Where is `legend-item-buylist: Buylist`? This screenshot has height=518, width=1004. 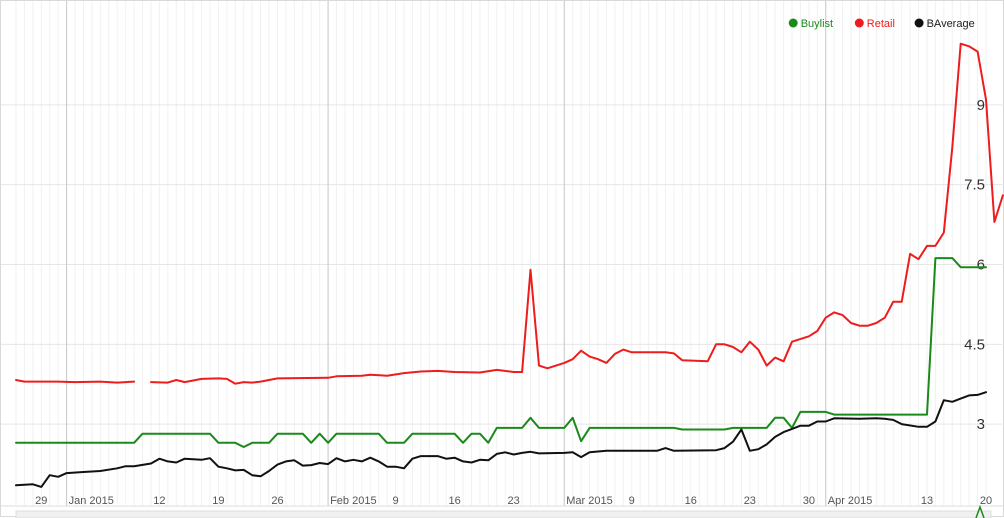
legend-item-buylist: Buylist is located at coordinates (810, 24).